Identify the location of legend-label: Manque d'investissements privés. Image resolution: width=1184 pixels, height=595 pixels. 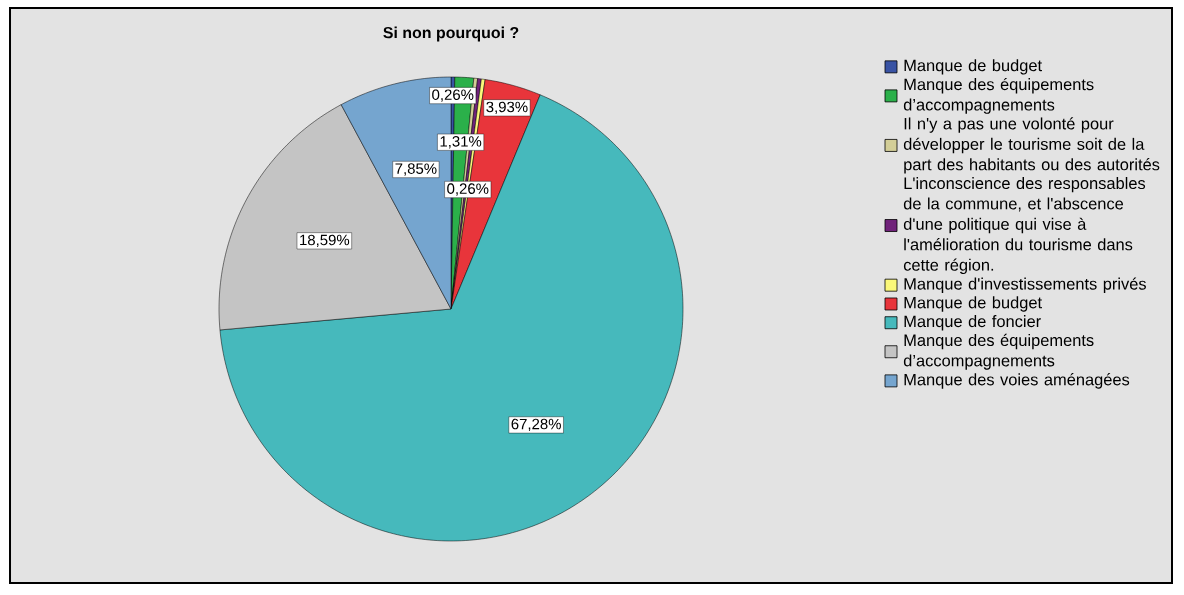
(1025, 285).